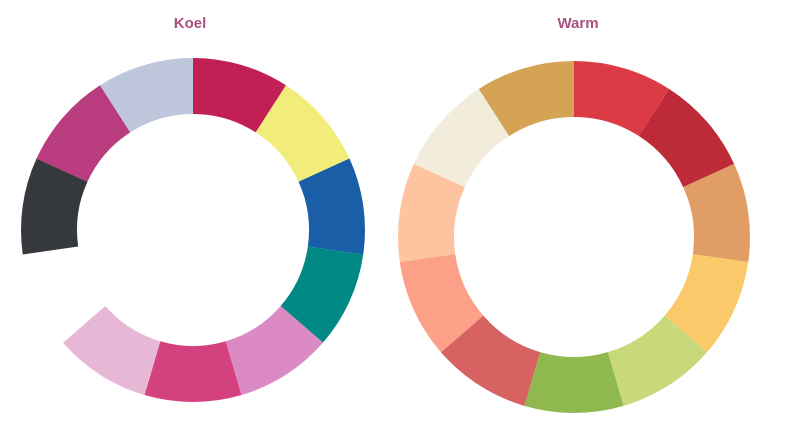 The height and width of the screenshot is (425, 785). What do you see at coordinates (577, 23) in the screenshot?
I see `chart-title: Warm` at bounding box center [577, 23].